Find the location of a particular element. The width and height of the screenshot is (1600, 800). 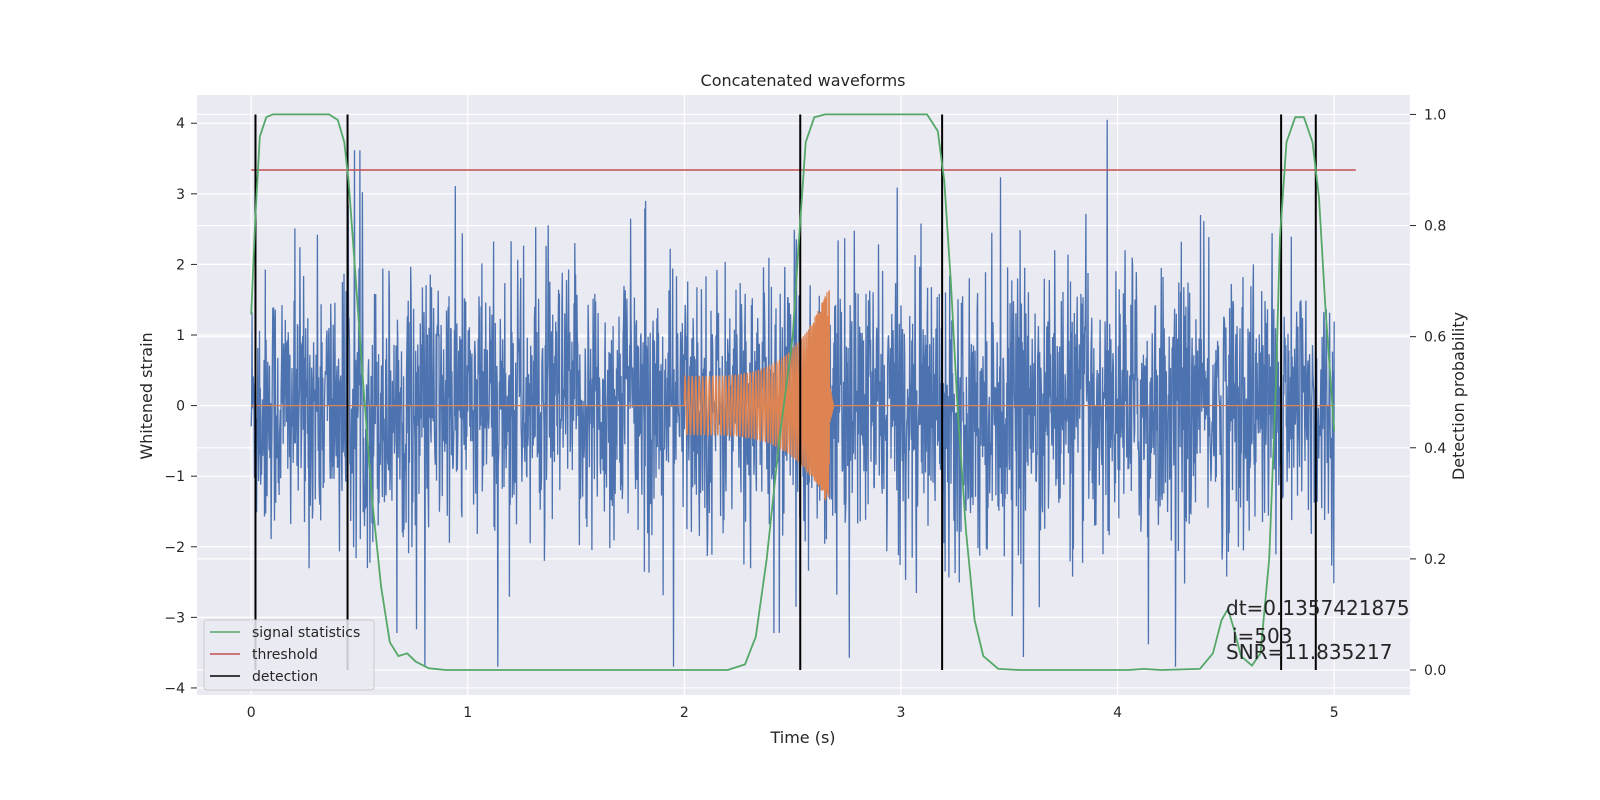

chart-title: Concatenated waveforms is located at coordinates (803, 80).